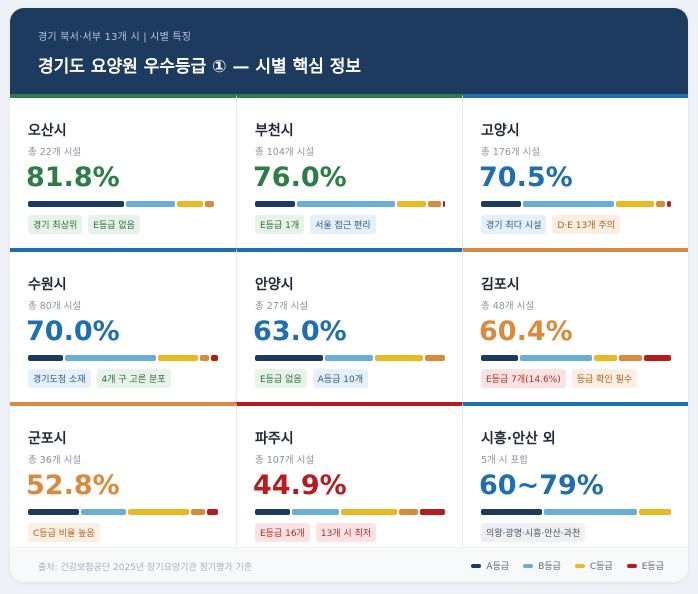 The image size is (698, 594). Describe the element at coordinates (533, 532) in the screenshot. I see `tag-badge: 의왕·광명·시흥·안산·과천` at that location.